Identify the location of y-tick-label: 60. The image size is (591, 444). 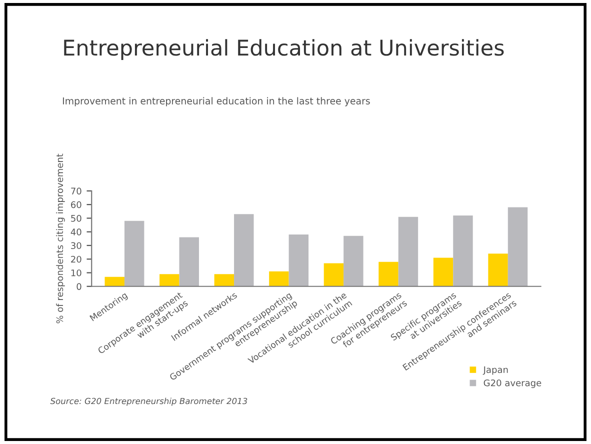
(76, 204).